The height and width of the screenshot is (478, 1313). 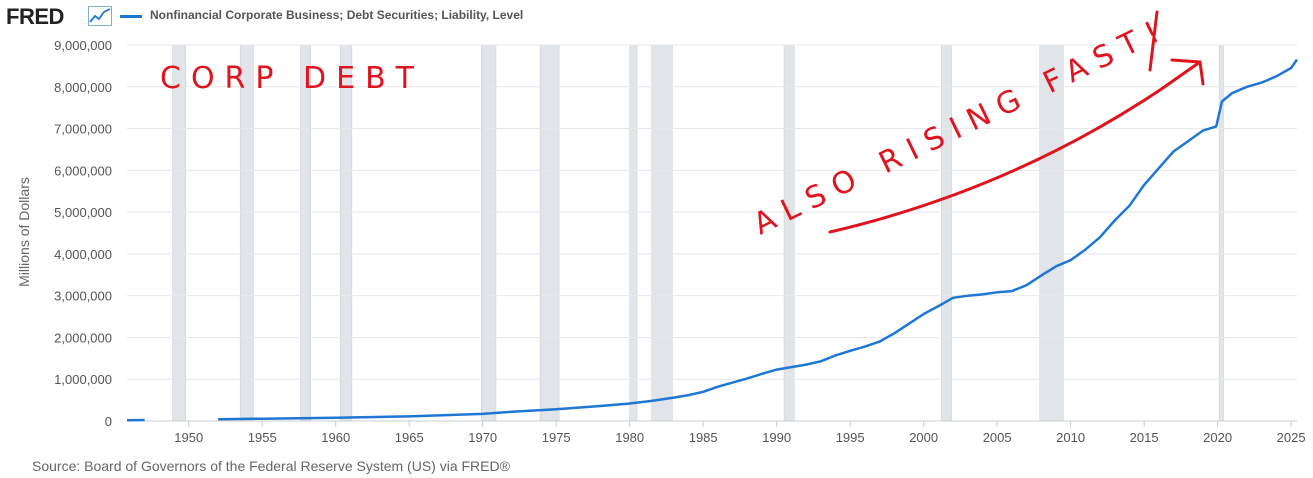 I want to click on x-tick-label: 1950, so click(x=188, y=437).